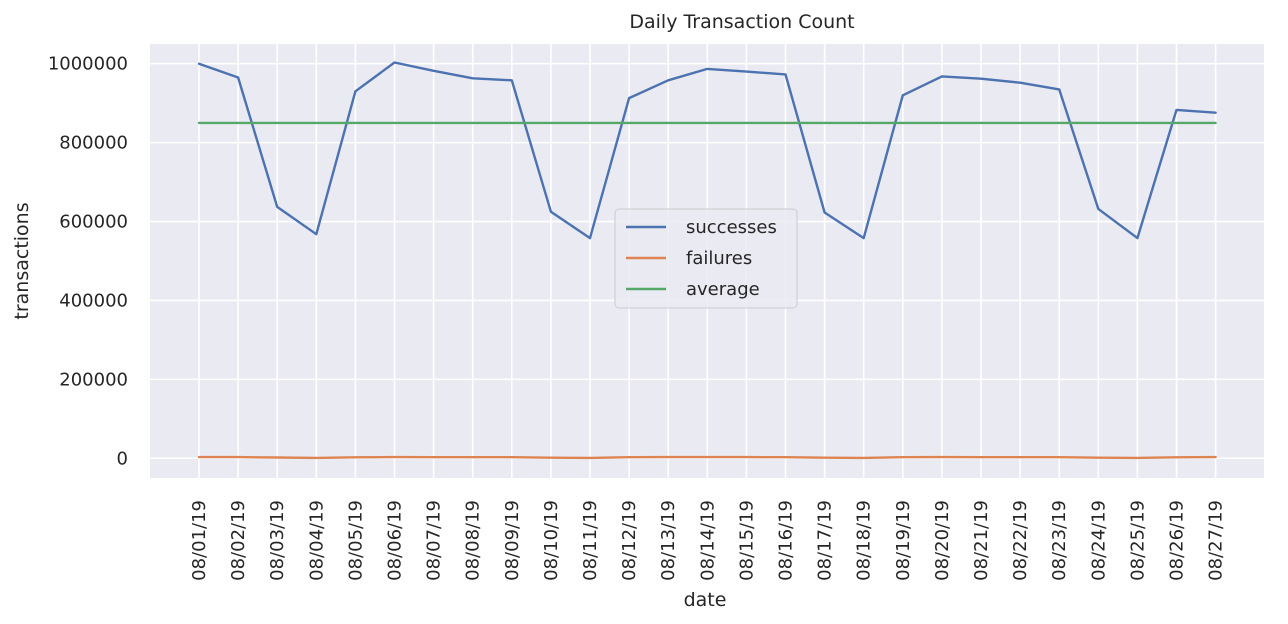  What do you see at coordinates (88, 262) in the screenshot?
I see `y-tick-labels: 0 200000 400000 600000 800000 1000000` at bounding box center [88, 262].